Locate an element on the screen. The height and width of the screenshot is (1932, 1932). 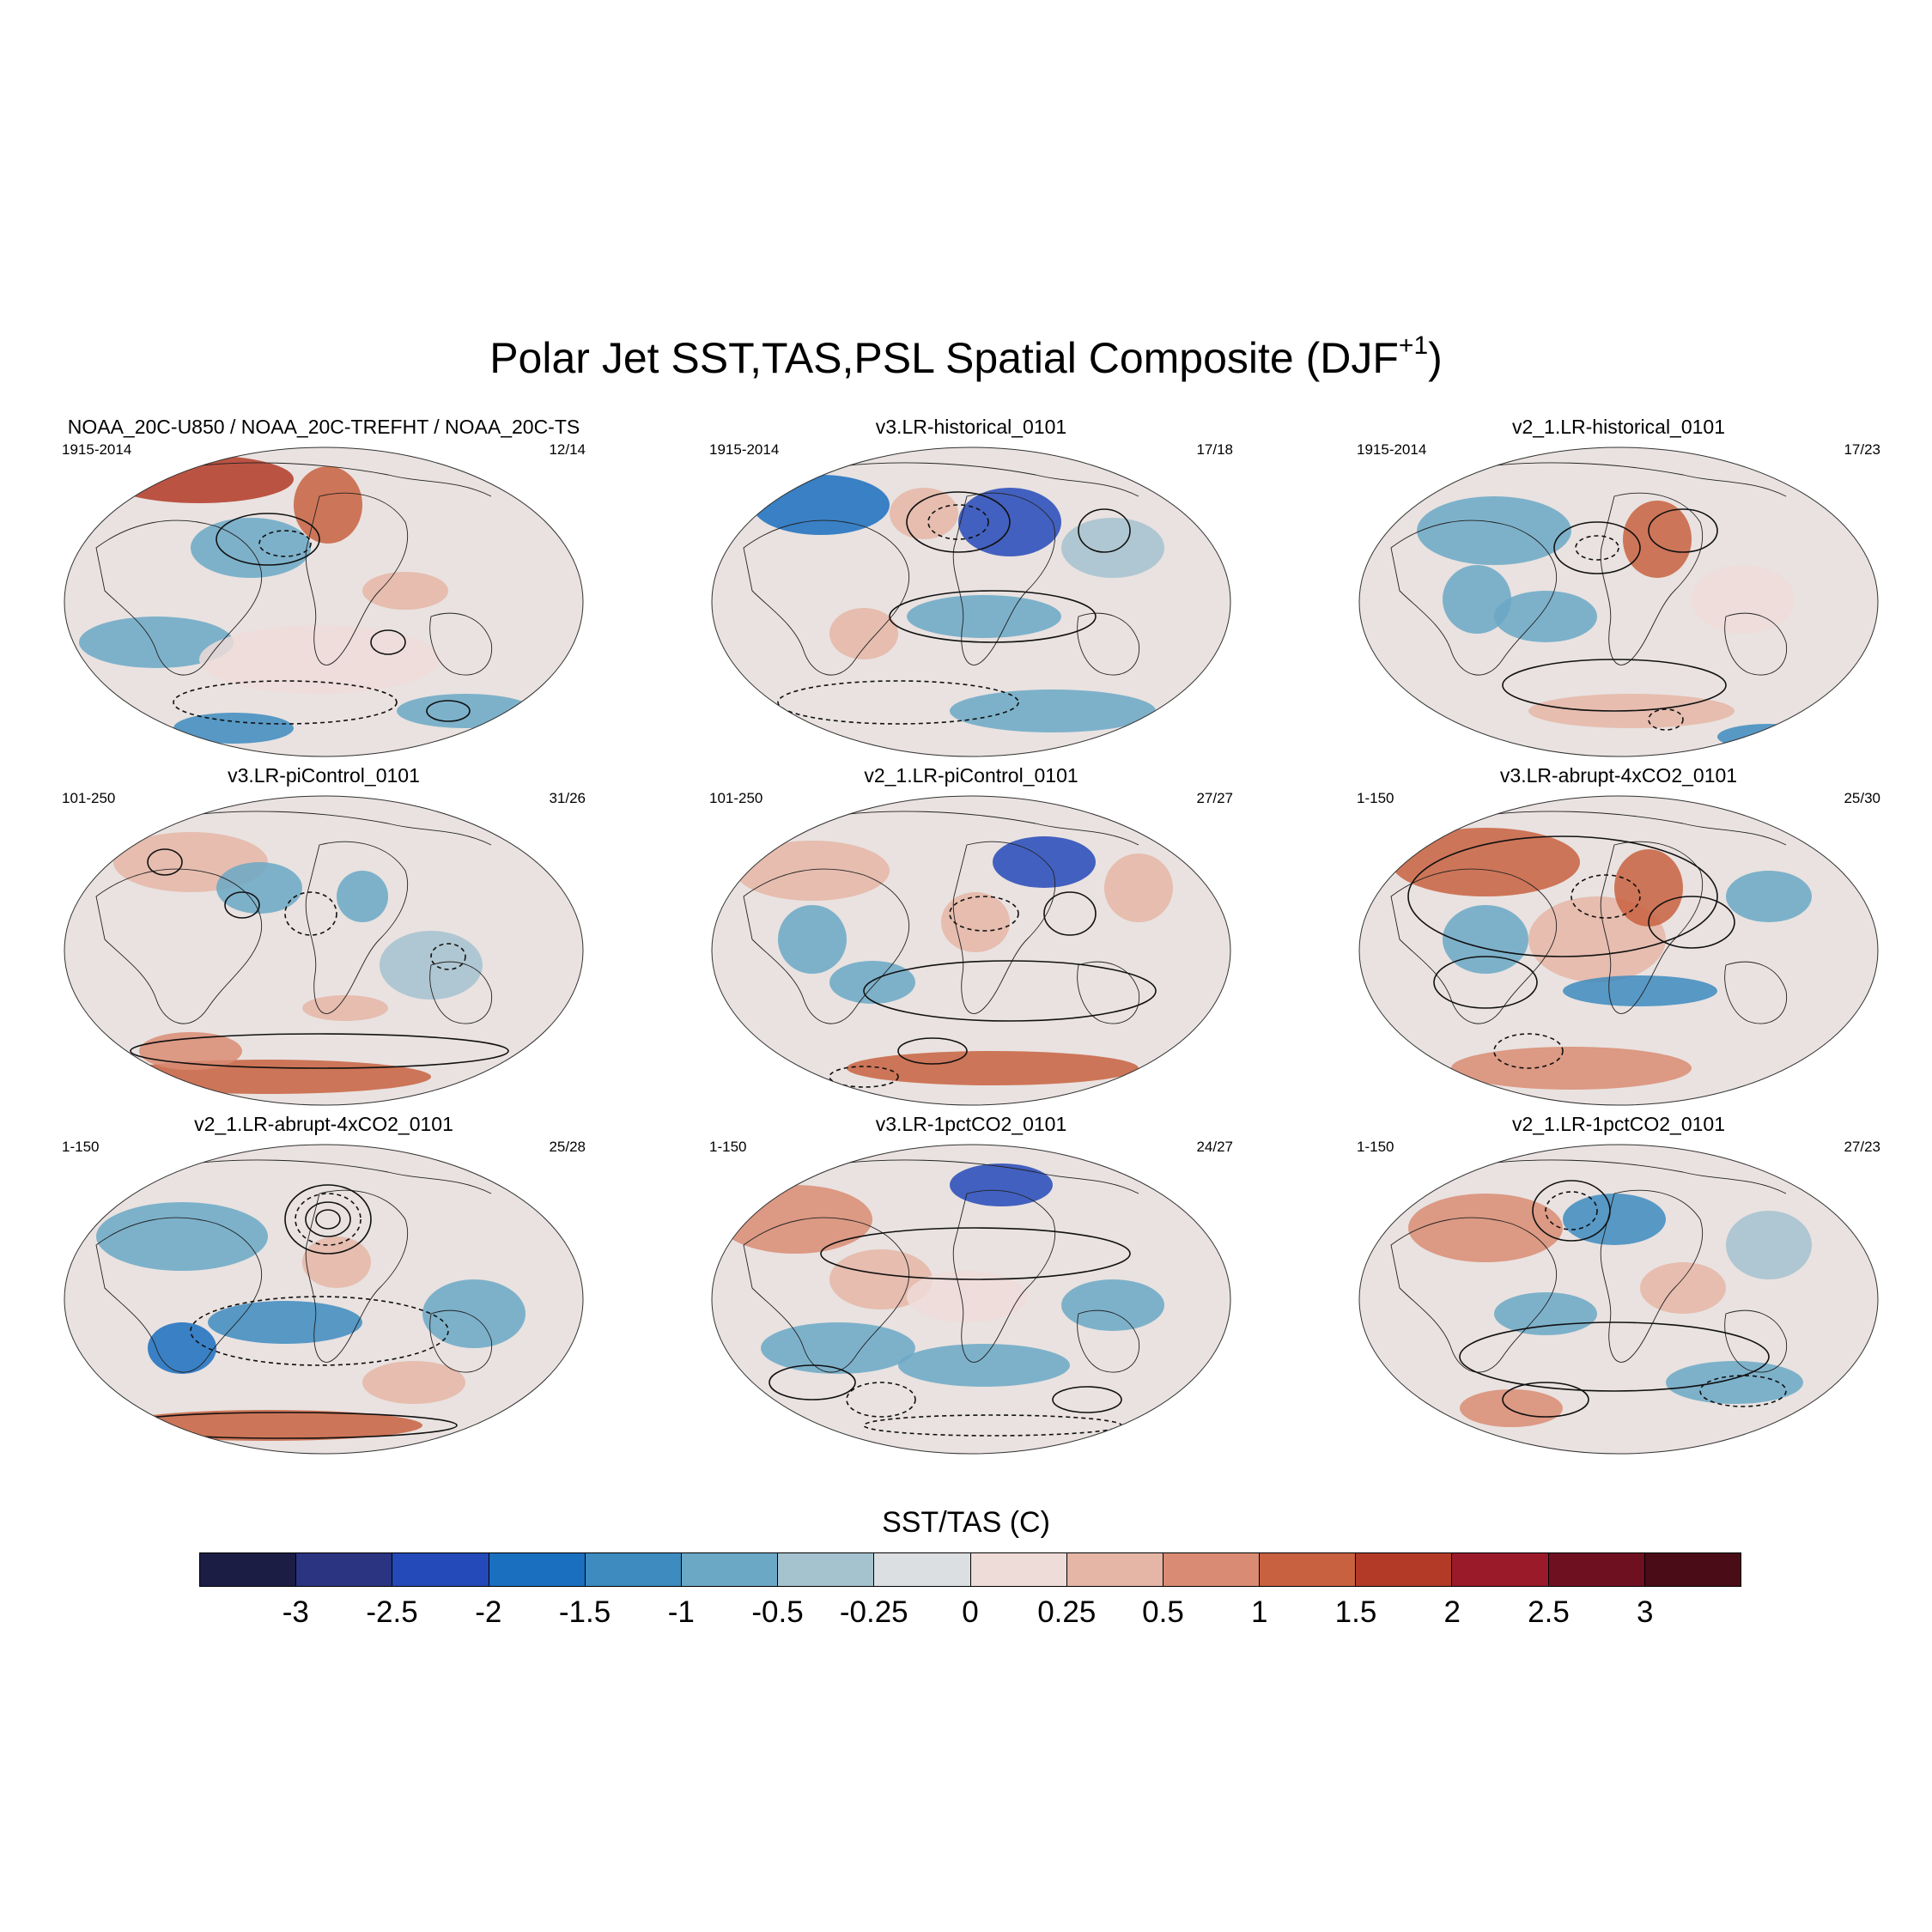
colorbar-label: -0.25 is located at coordinates (874, 1612).